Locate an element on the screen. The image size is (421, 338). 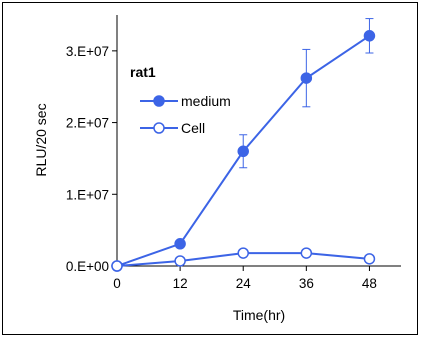
y-ticks: 0.E+00 1.E+07 2.E+07 3.E+07 is located at coordinates (91, 159).